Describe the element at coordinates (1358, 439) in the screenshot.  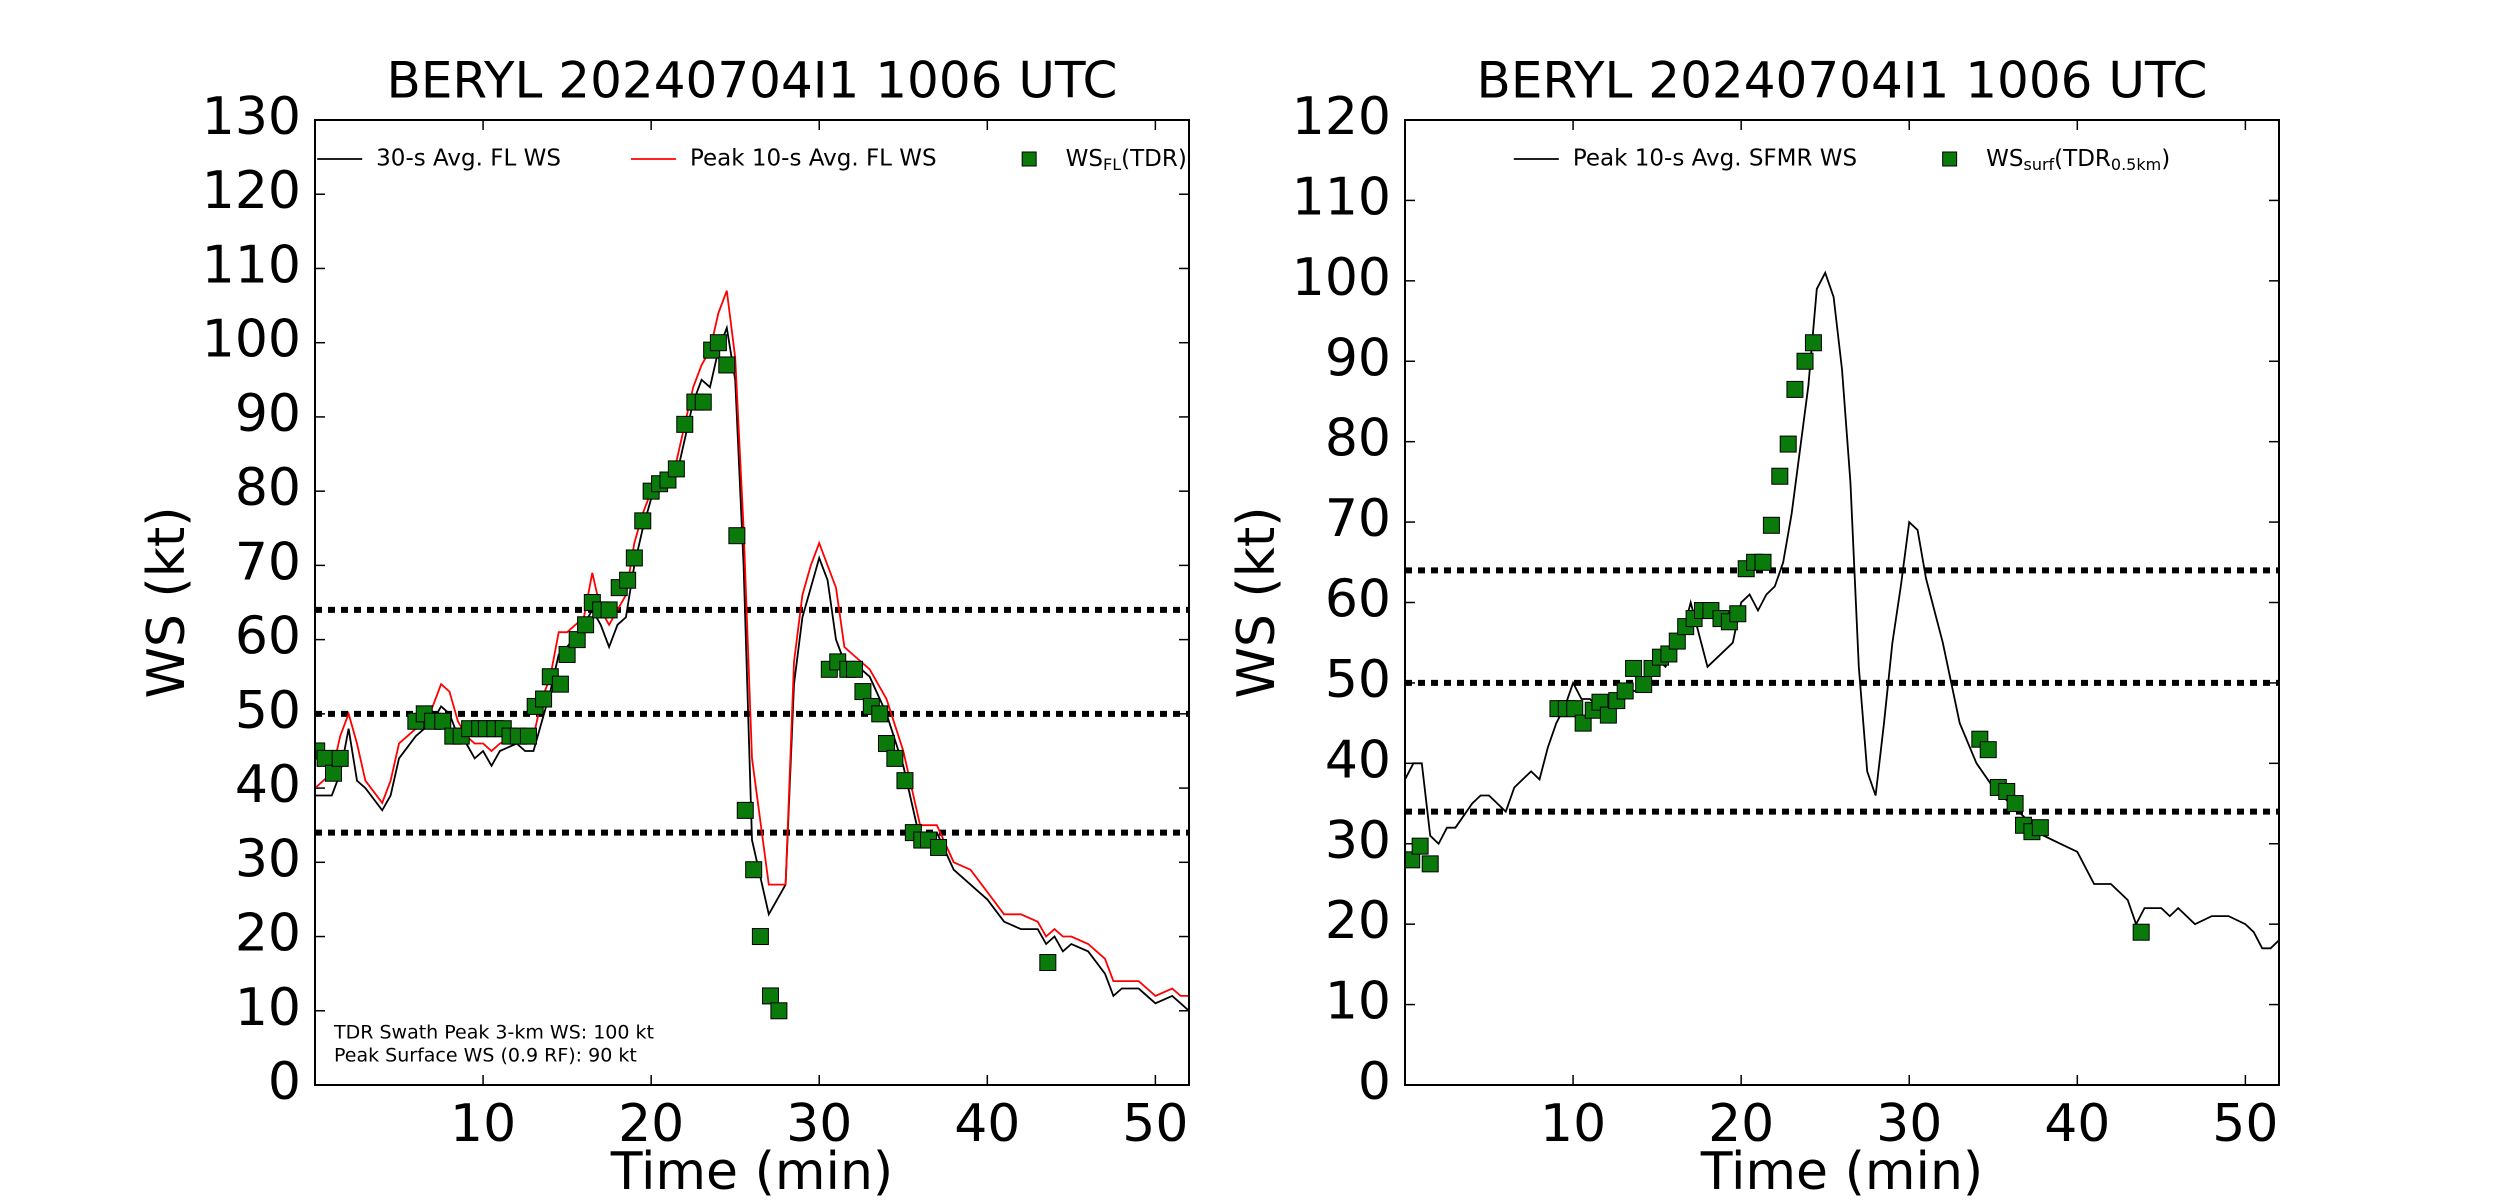
I see `y-tick-label: 80` at that location.